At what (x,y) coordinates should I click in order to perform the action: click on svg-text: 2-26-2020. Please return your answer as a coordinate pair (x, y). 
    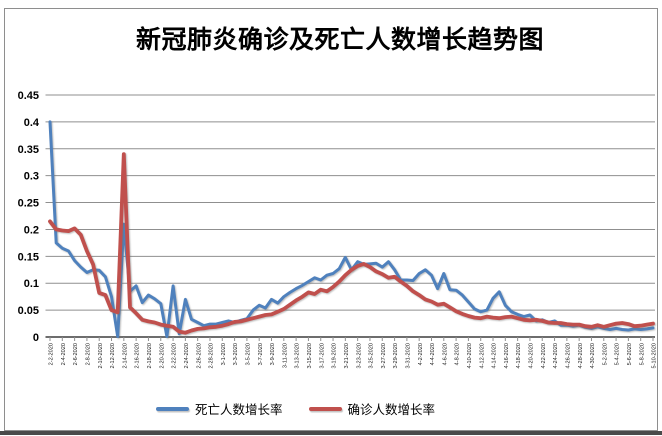
    Looking at the image, I should click on (199, 356).